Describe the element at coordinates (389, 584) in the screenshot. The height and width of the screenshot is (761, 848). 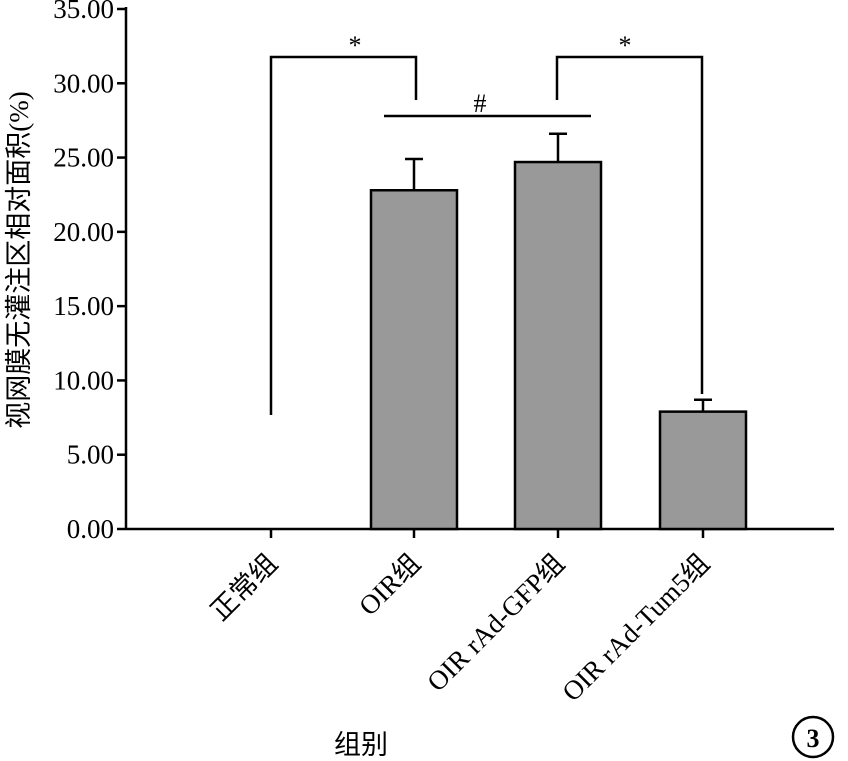
I see `x-tick-label: OIR组` at that location.